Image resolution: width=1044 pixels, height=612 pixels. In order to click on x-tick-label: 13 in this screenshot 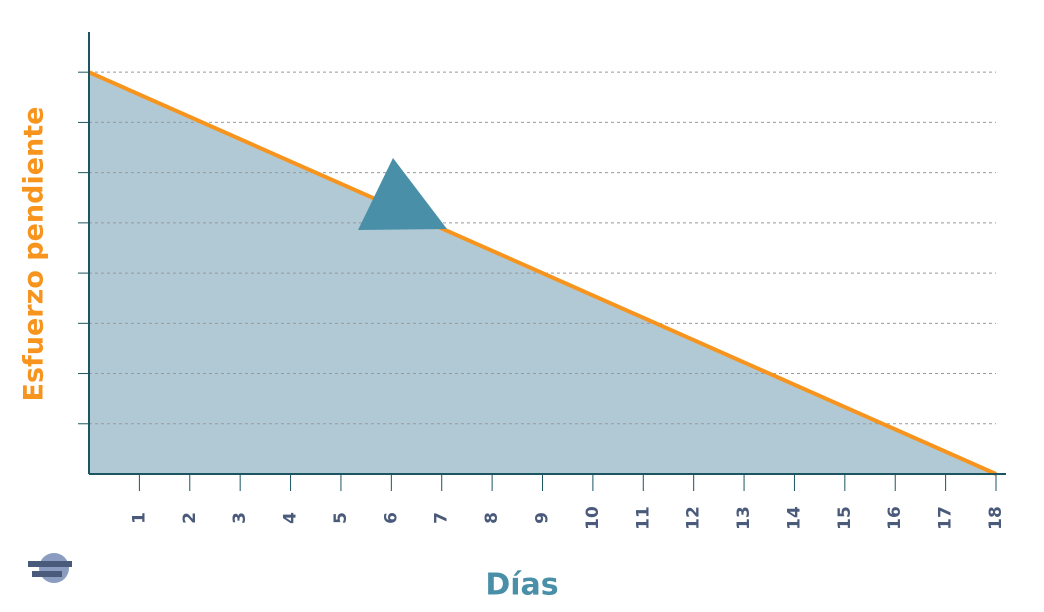, I will do `click(744, 518)`.